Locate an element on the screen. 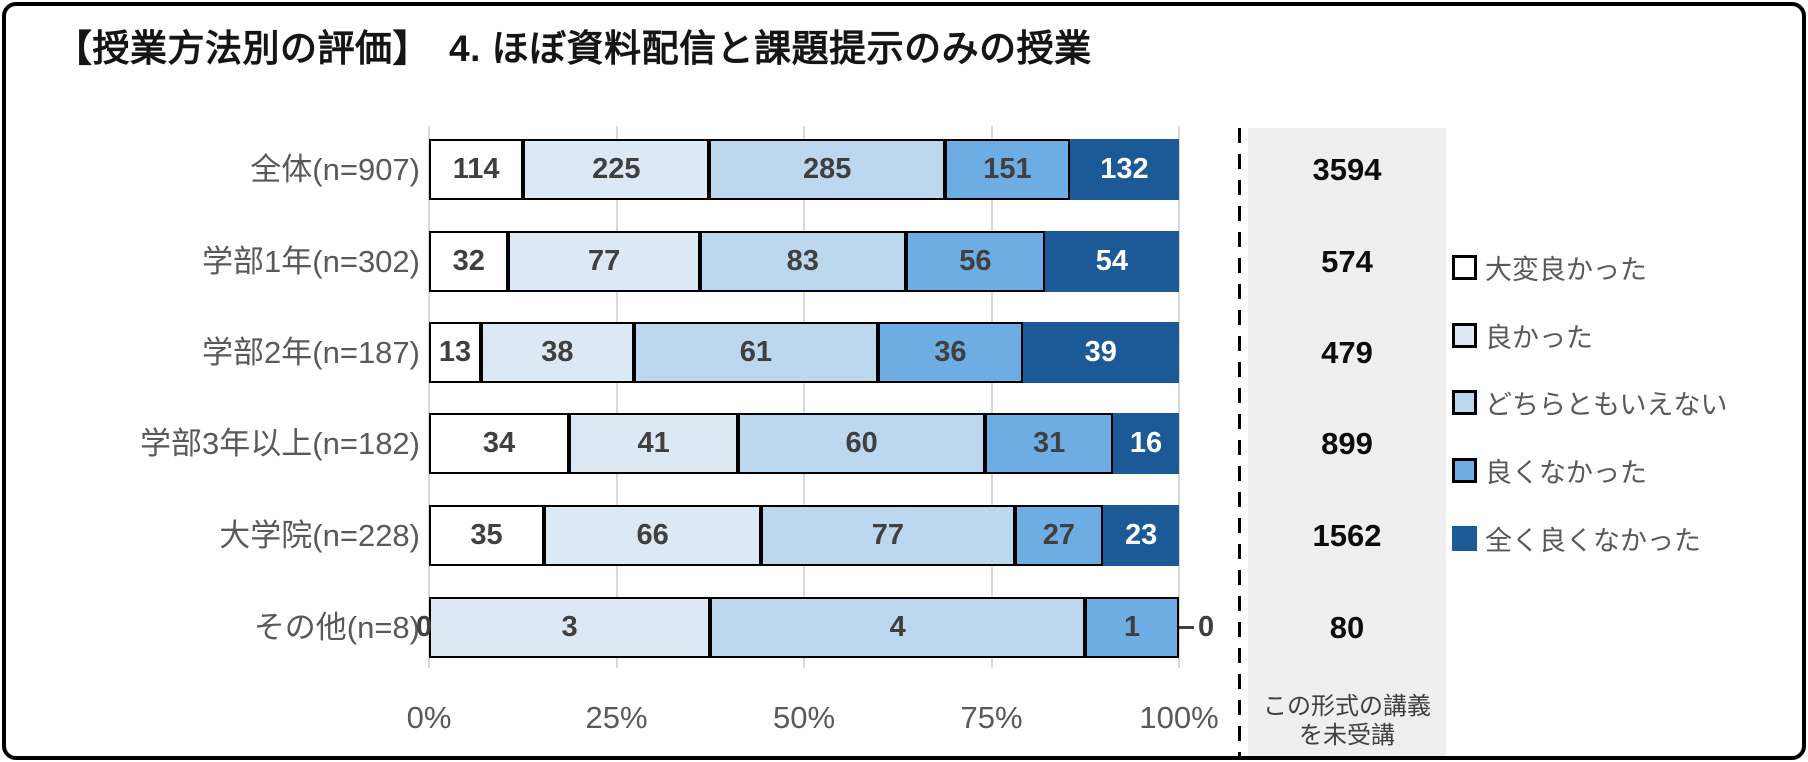  legend-label: 大変良かった is located at coordinates (1566, 270).